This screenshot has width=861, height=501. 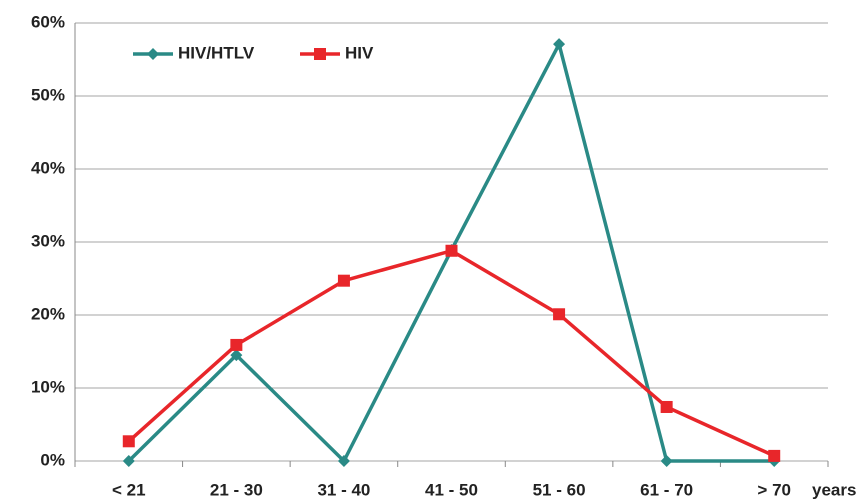 What do you see at coordinates (48, 21) in the screenshot?
I see `y-tick-label: 60%` at bounding box center [48, 21].